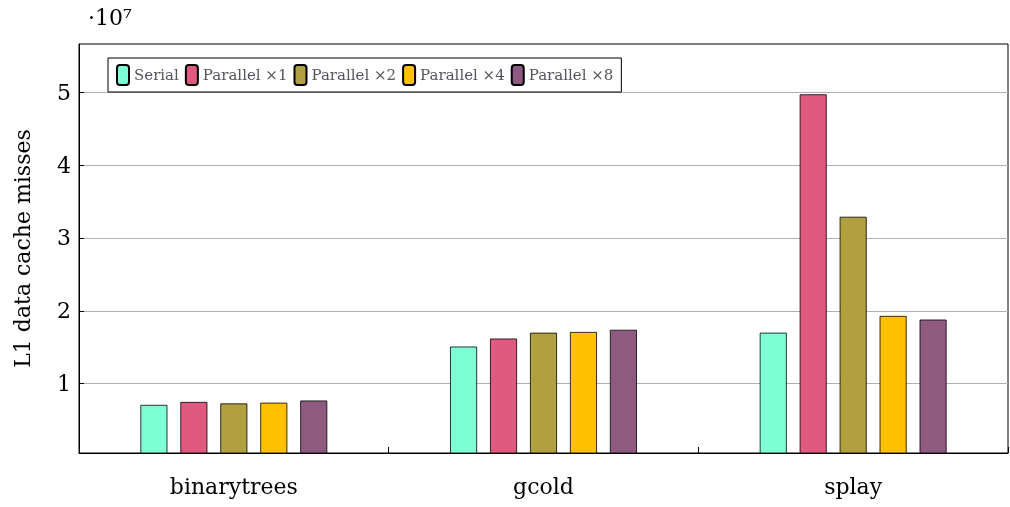 This screenshot has width=1010, height=507. I want to click on x-tick-label: splay, so click(853, 486).